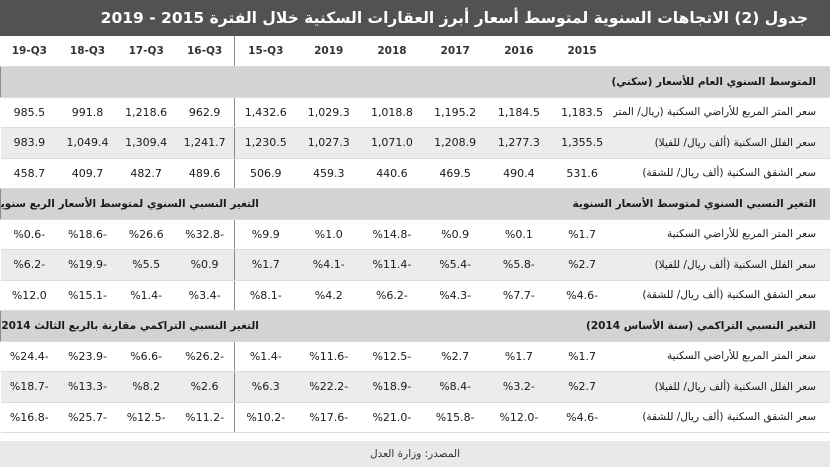  I want to click on quarter-value-cell: 1,218.6, so click(146, 112).